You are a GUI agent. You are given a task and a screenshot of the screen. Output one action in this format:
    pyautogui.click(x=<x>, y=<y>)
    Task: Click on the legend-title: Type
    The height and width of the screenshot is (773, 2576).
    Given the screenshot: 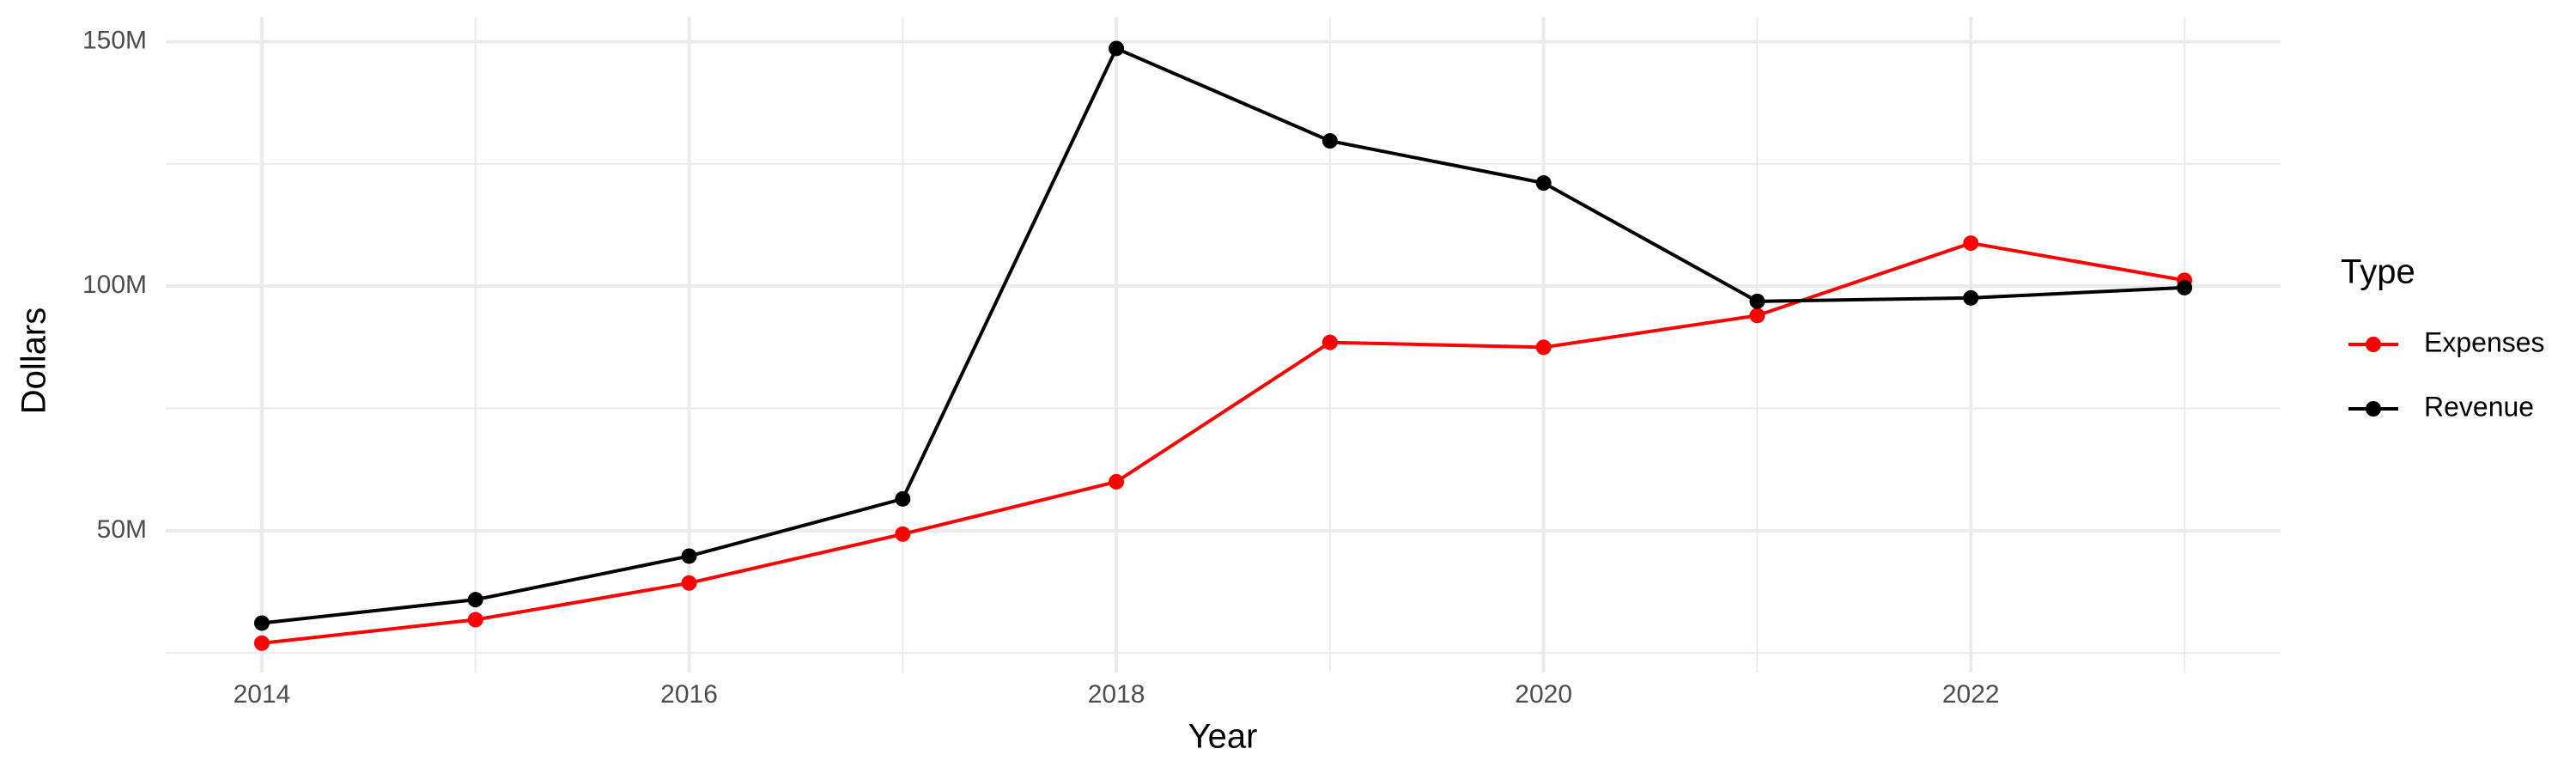 What is the action you would take?
    pyautogui.click(x=2378, y=272)
    